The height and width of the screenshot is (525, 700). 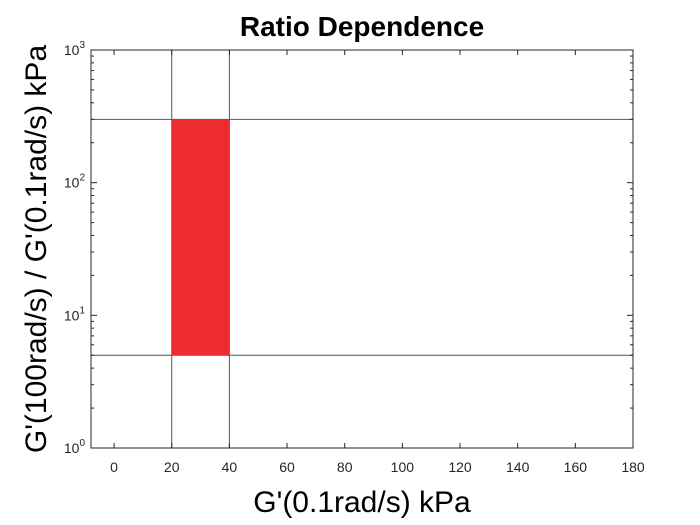 What do you see at coordinates (287, 467) in the screenshot?
I see `x-tick-label: 60` at bounding box center [287, 467].